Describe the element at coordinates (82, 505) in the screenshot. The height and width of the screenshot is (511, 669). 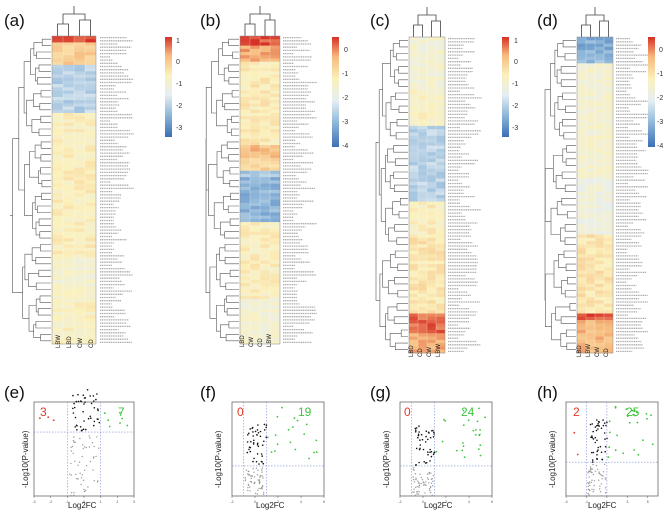
I see `x-axis-label: Log2FC` at that location.